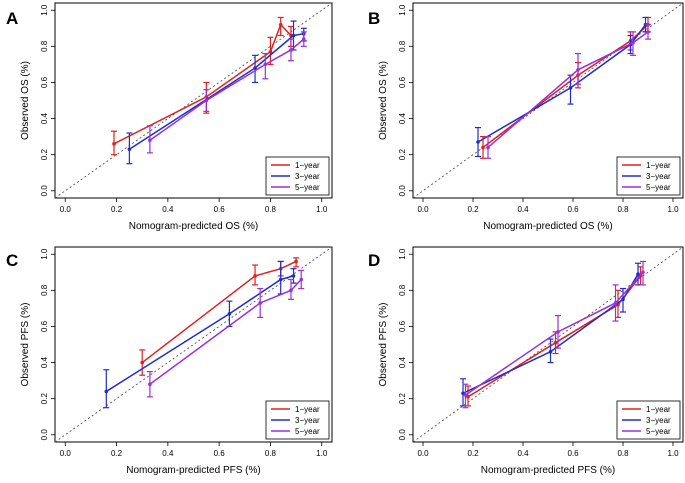 This screenshot has width=685, height=483. I want to click on panel-letter: B, so click(374, 18).